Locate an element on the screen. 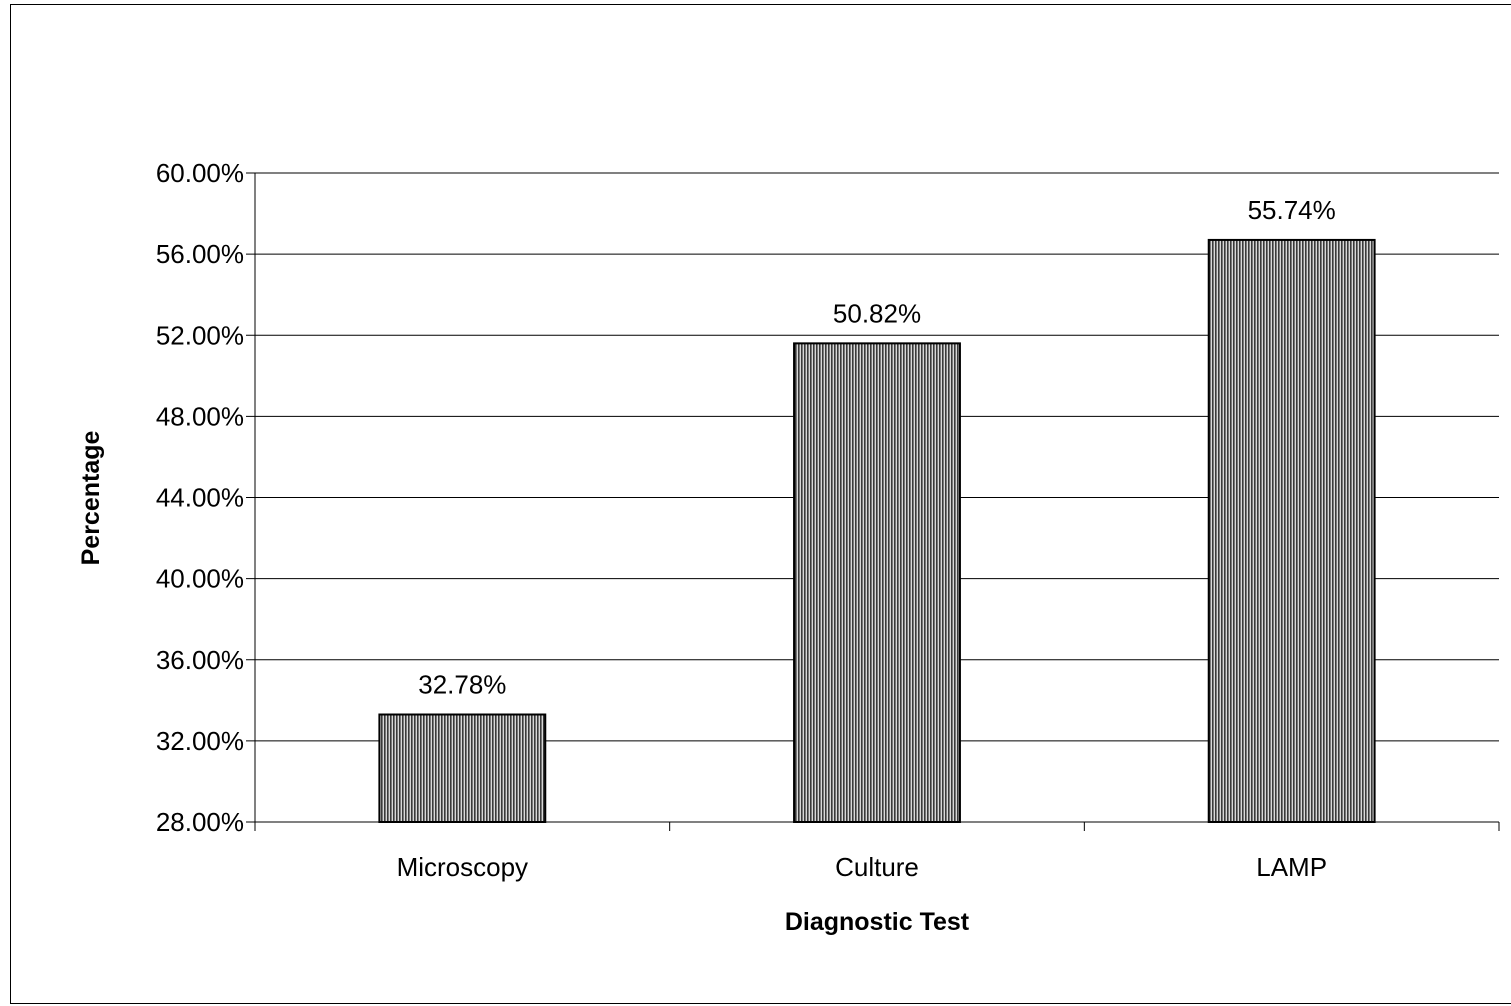  y-axis-title: Percentage is located at coordinates (91, 498).